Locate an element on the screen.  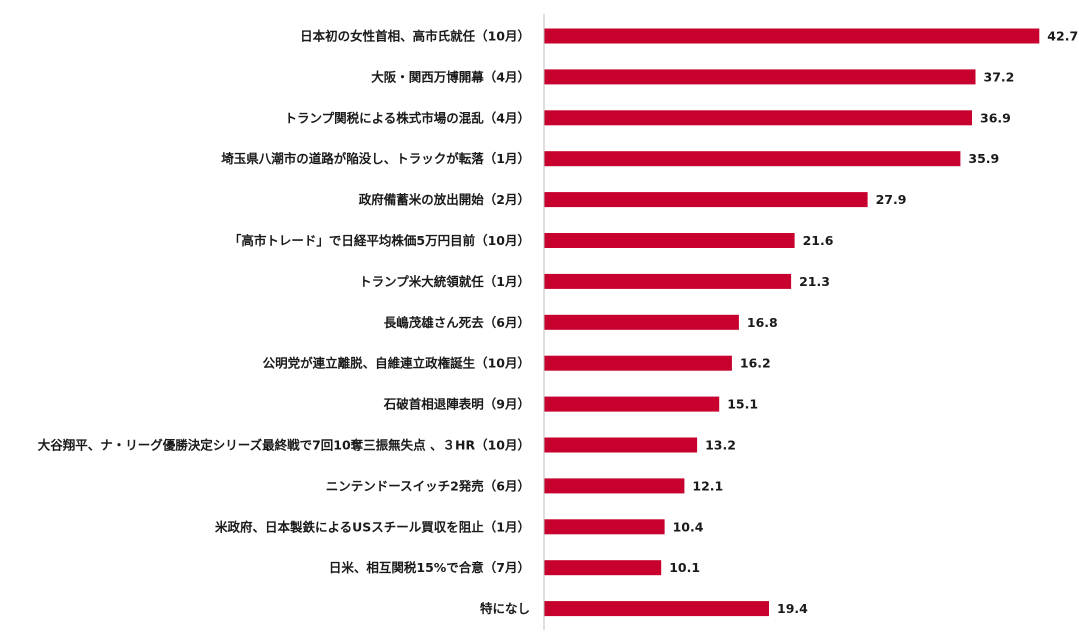
value-label-9: 15.1 is located at coordinates (742, 404).